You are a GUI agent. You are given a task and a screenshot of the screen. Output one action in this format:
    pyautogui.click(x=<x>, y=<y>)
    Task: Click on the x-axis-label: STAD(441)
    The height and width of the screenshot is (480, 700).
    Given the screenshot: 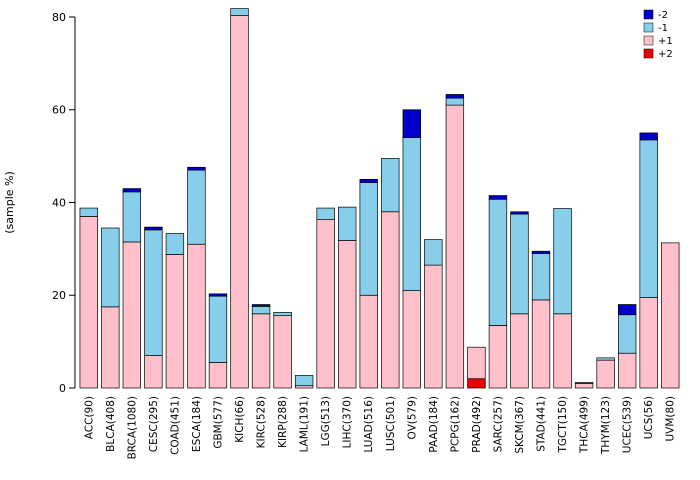 What is the action you would take?
    pyautogui.click(x=542, y=424)
    